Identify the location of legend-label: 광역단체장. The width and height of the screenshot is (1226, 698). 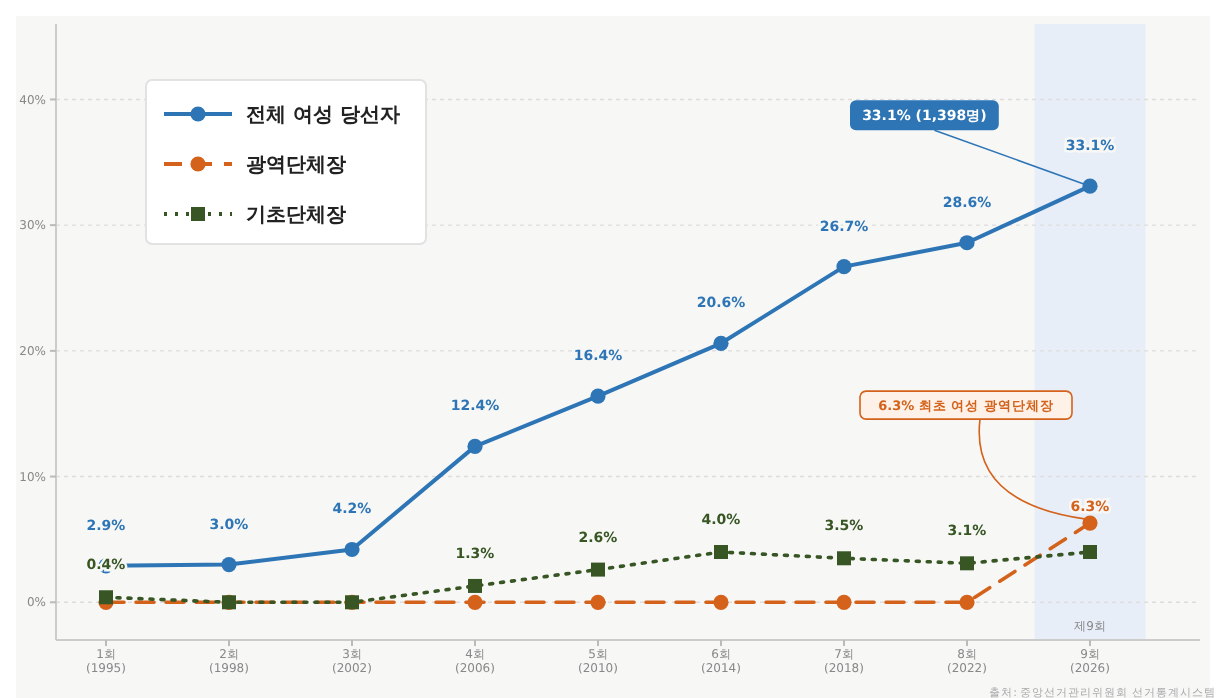
(296, 166).